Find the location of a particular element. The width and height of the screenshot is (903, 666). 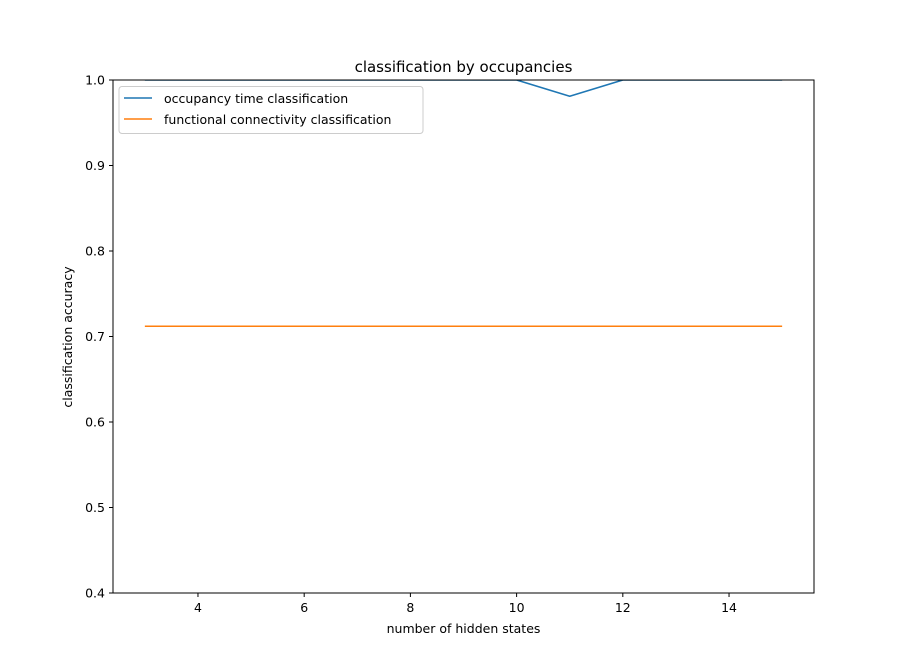

y-tick-label: 0.9 is located at coordinates (95, 165).